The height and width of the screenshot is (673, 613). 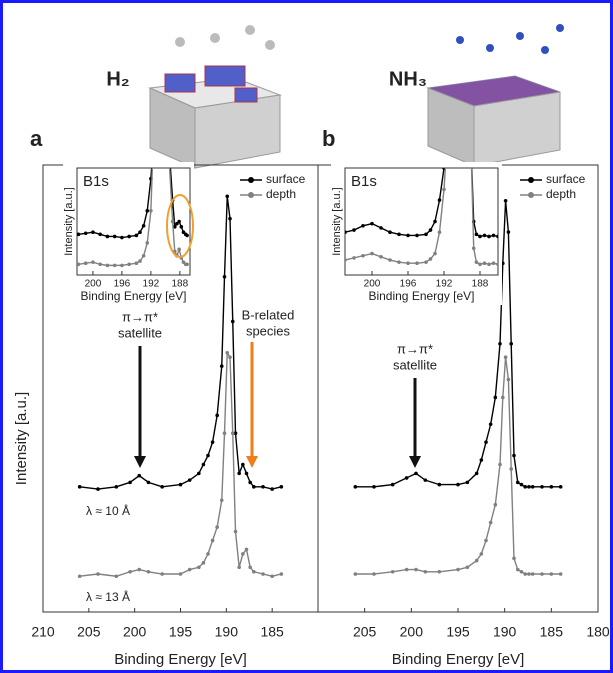 I want to click on x-tick-label: 200, so click(x=372, y=284).